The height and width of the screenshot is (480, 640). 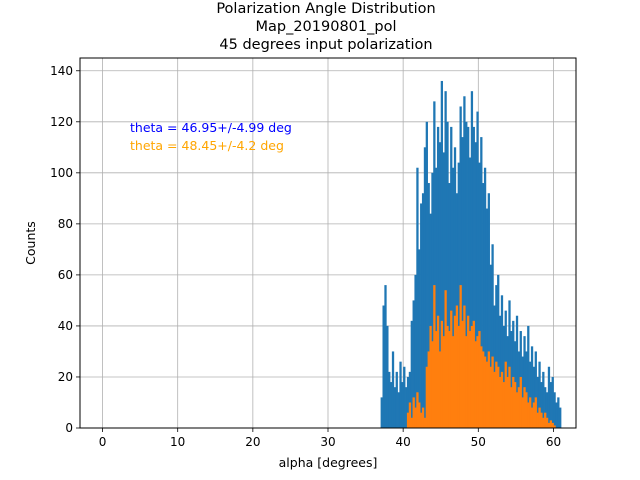 I want to click on annotation-orange: theta = 48.45+/-4.2 deg, so click(x=207, y=145).